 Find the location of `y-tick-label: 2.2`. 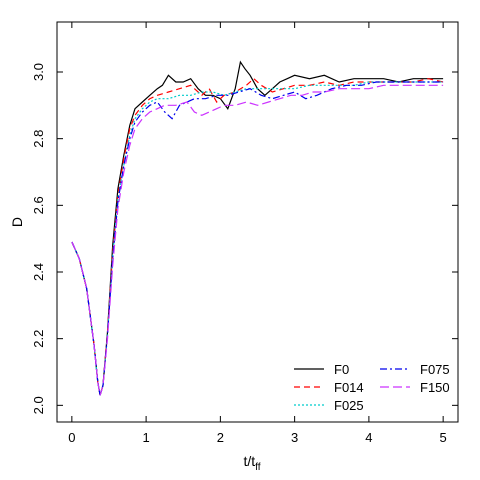

y-tick-label: 2.2 is located at coordinates (38, 339).